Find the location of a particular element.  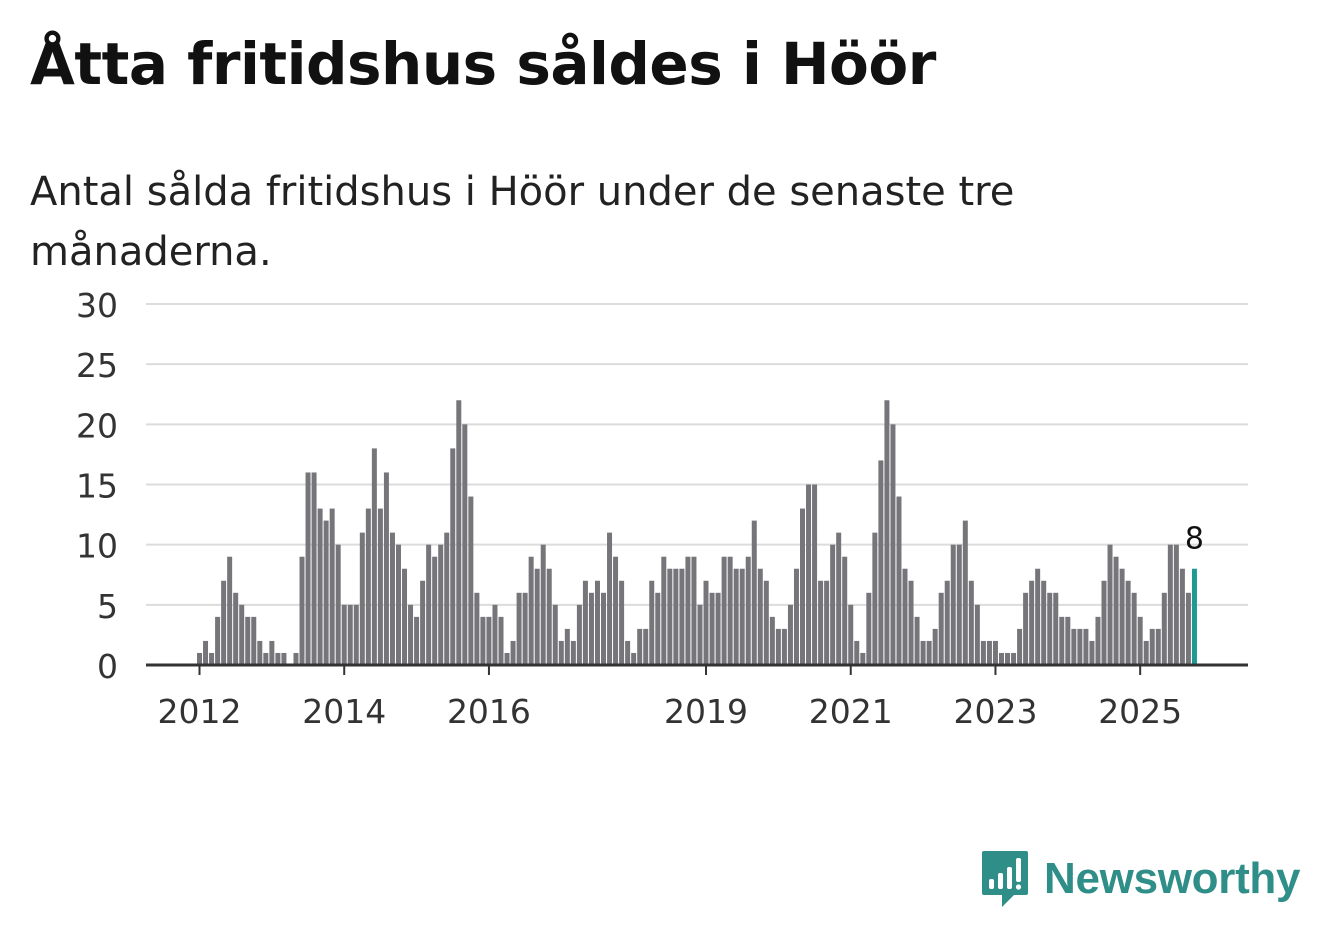

y-tick-label: 15 is located at coordinates (97, 486).